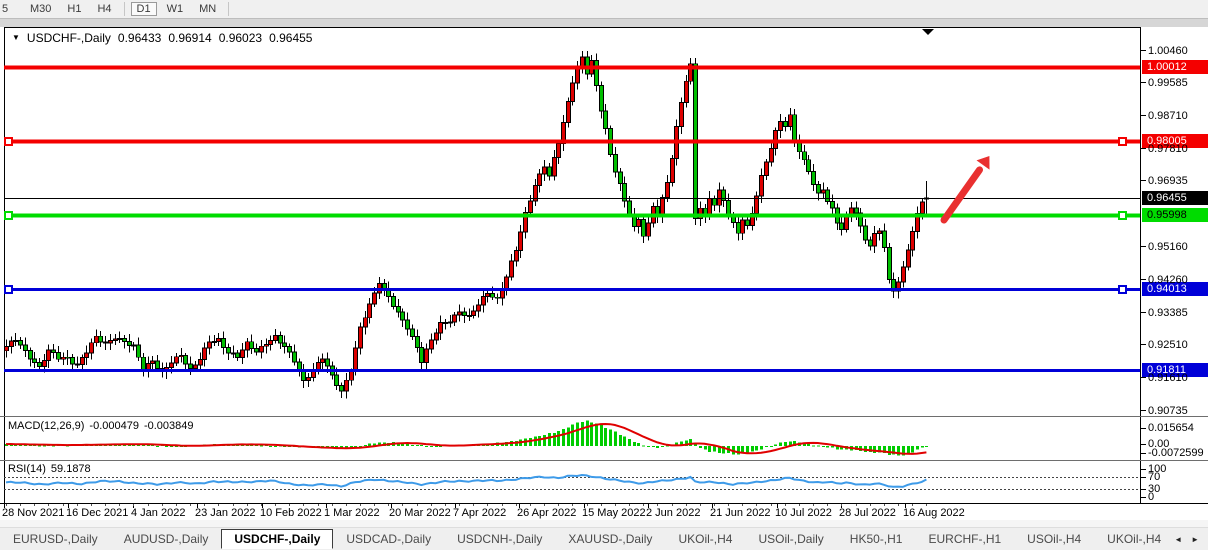 The image size is (1208, 550). Describe the element at coordinates (572, 141) in the screenshot. I see `hline-0.98005` at that location.